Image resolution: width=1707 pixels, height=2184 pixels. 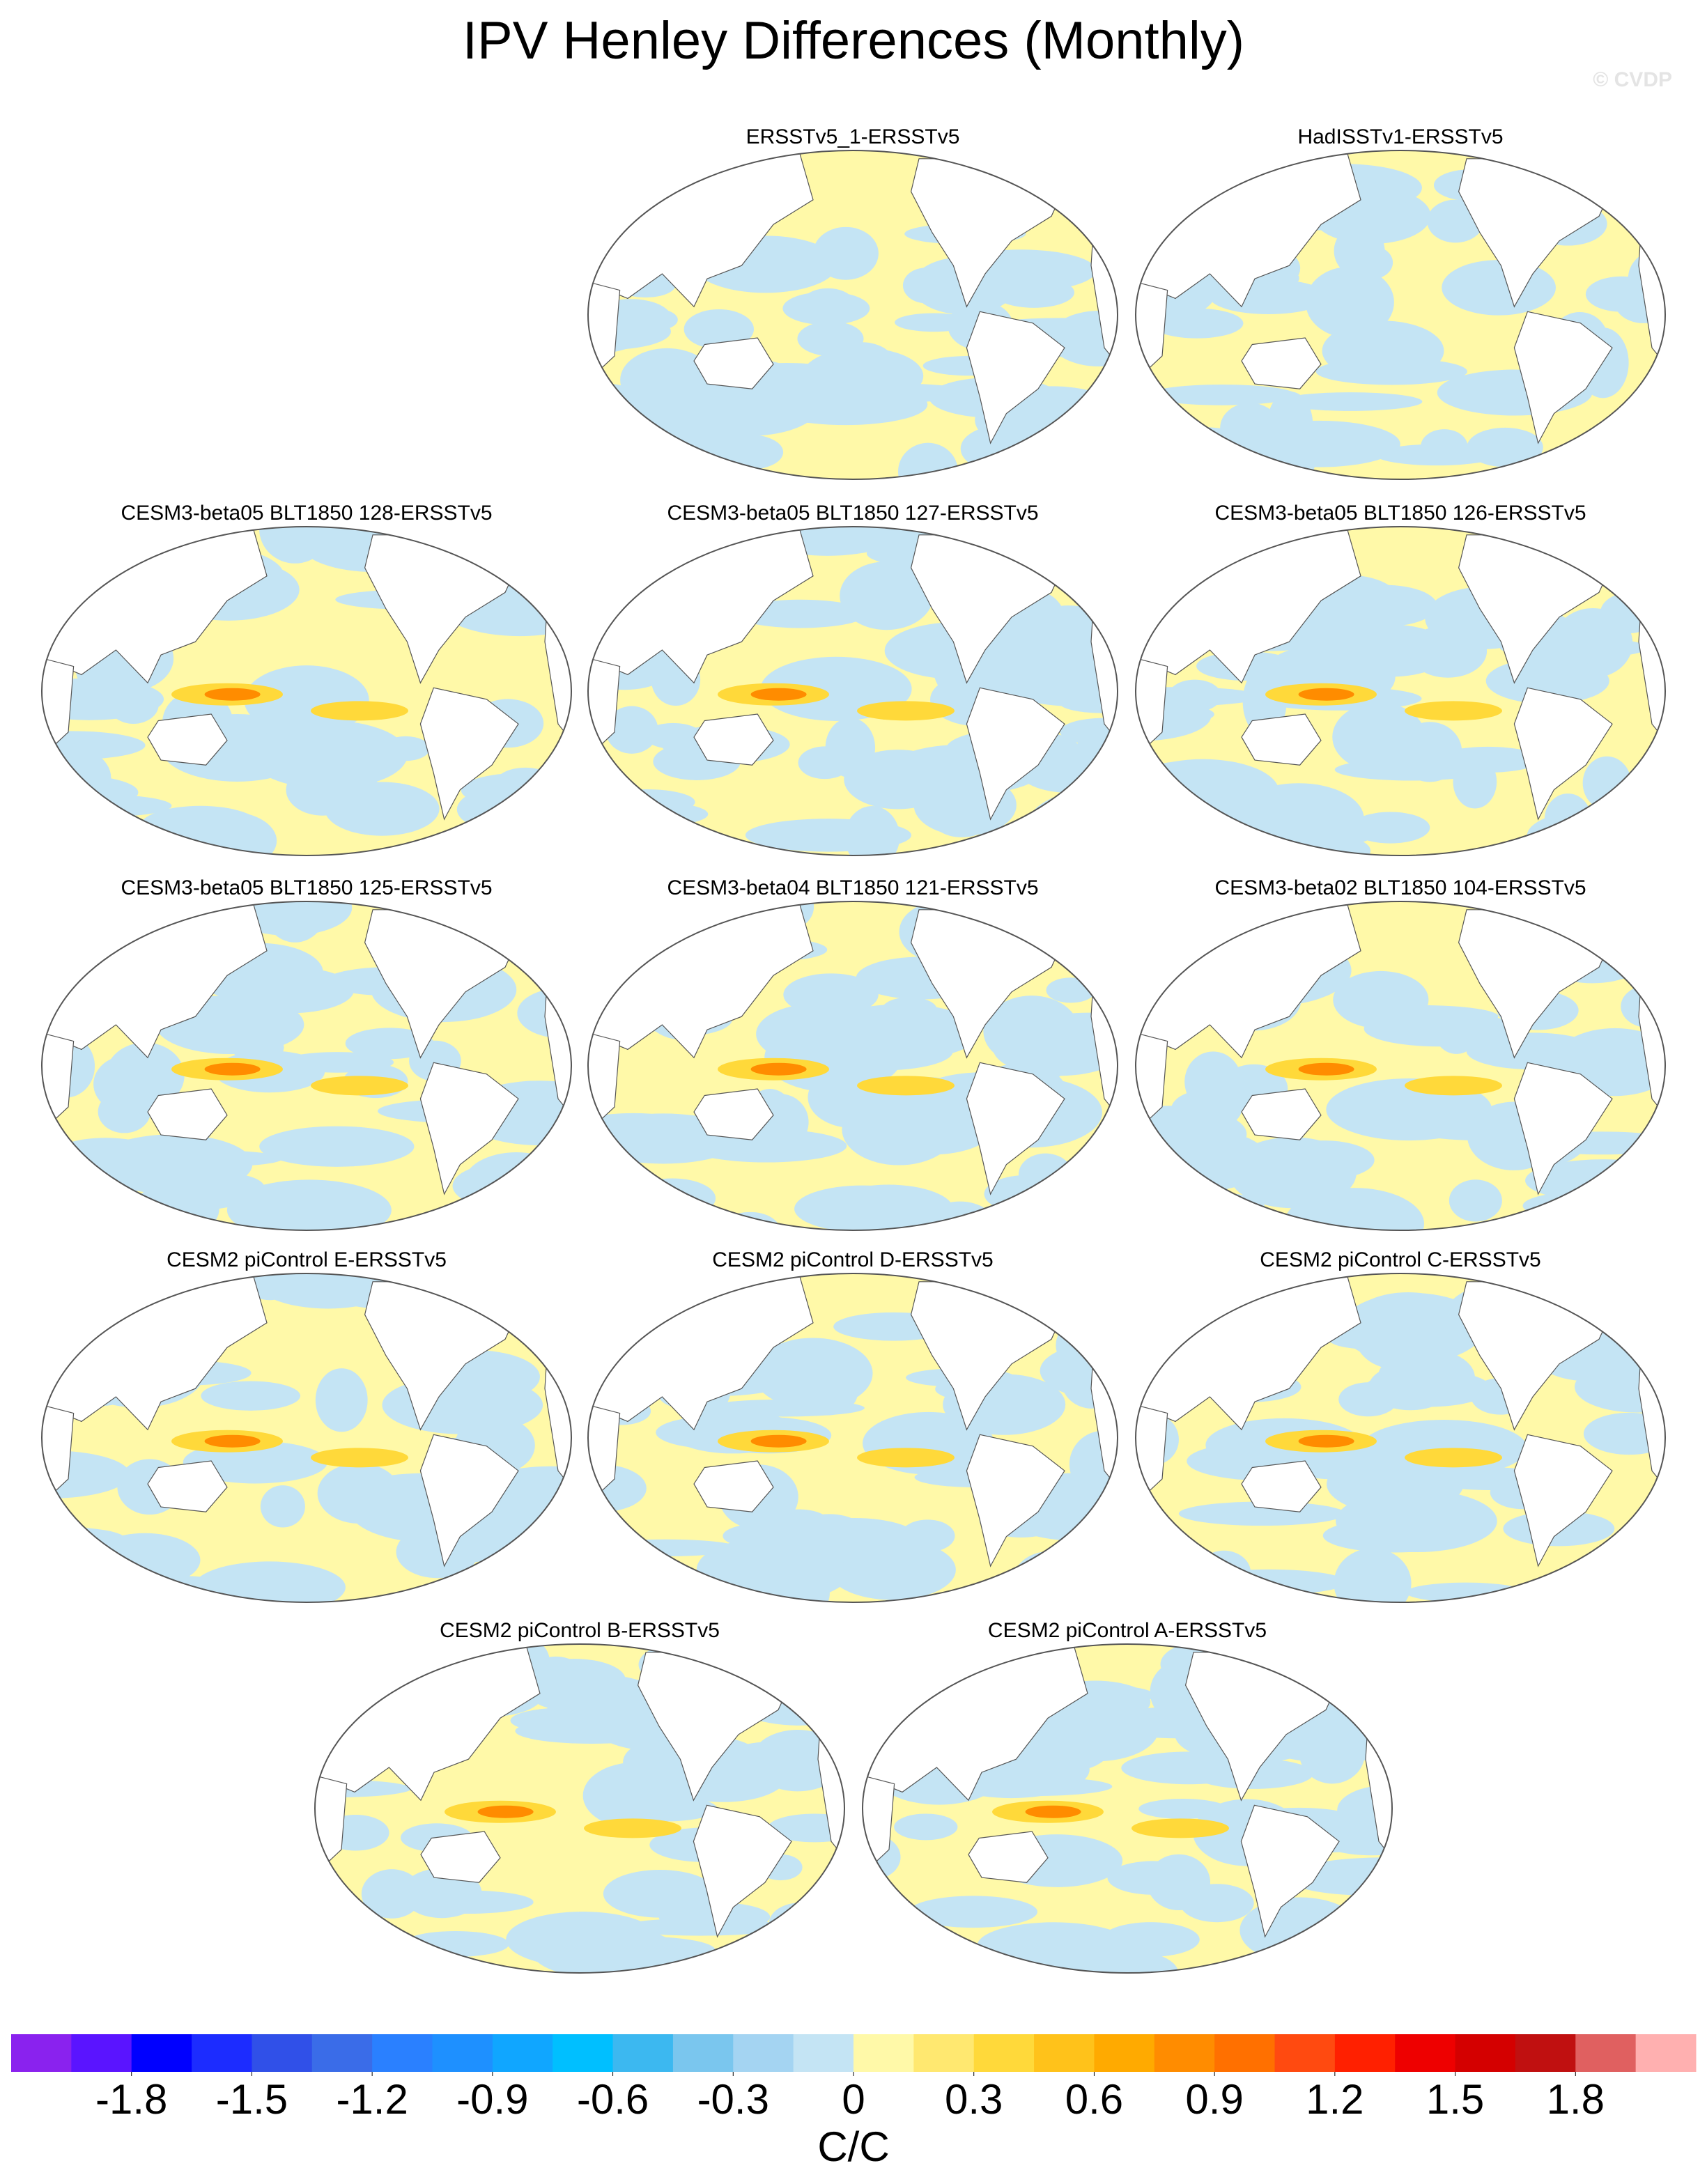 What do you see at coordinates (1400, 136) in the screenshot?
I see `panel-title: HadISSTv1-ERSSTv5` at bounding box center [1400, 136].